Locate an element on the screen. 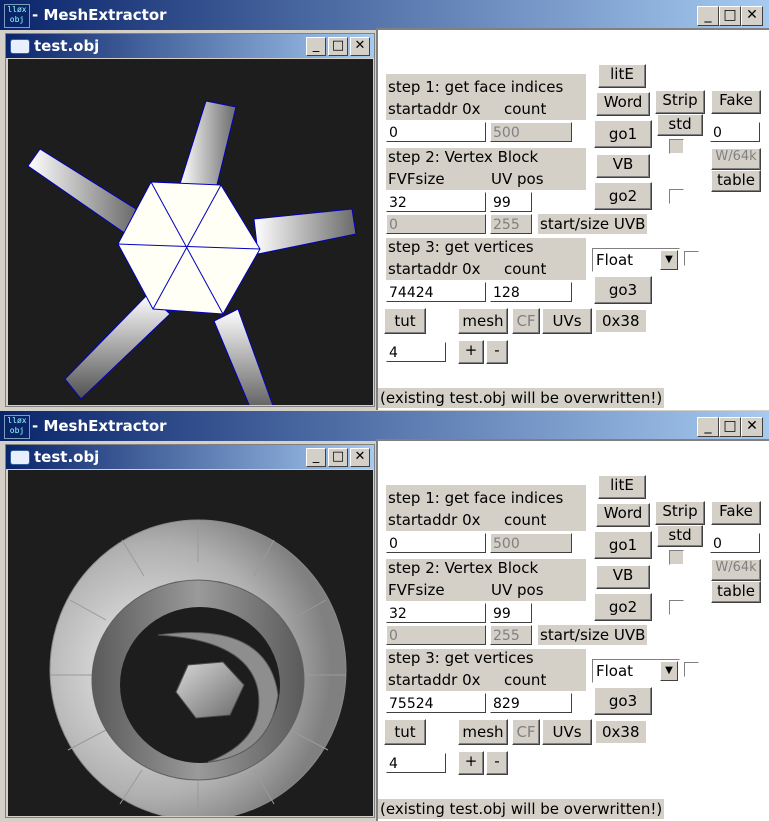 The width and height of the screenshot is (769, 822). app-icon: lløx obj is located at coordinates (17, 16).